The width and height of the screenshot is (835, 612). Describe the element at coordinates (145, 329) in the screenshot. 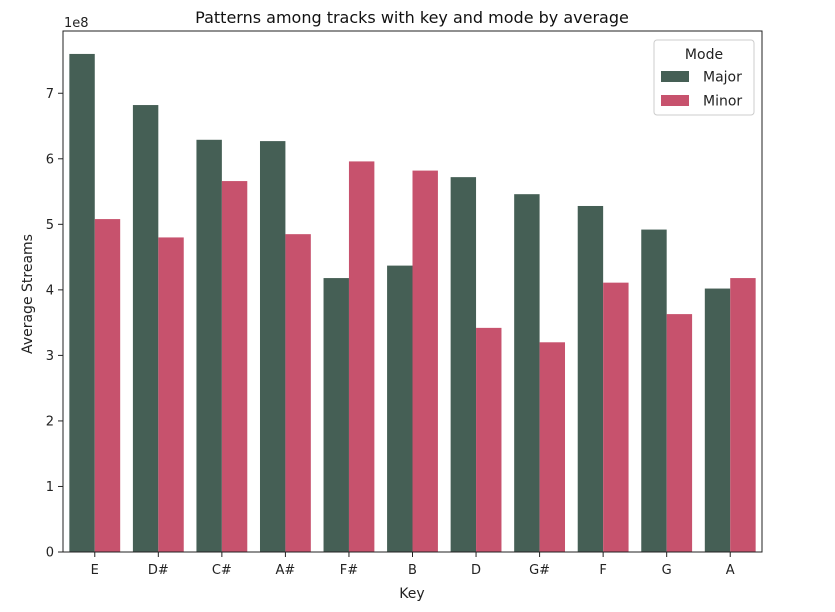

I see `bar-major-dsharp` at that location.